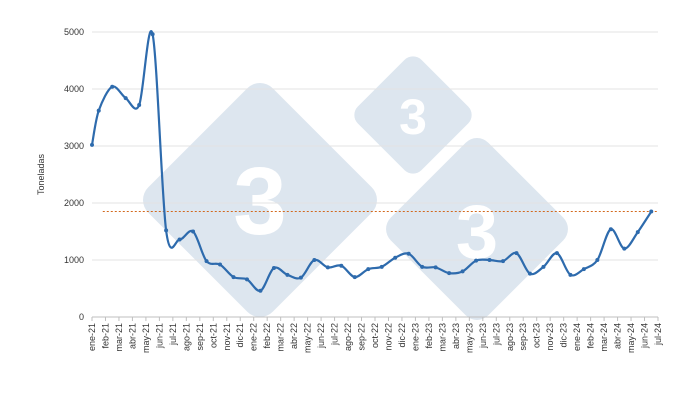 This screenshot has height=400, width=700. What do you see at coordinates (631, 338) in the screenshot?
I see `x-tick-label: may-24` at bounding box center [631, 338].